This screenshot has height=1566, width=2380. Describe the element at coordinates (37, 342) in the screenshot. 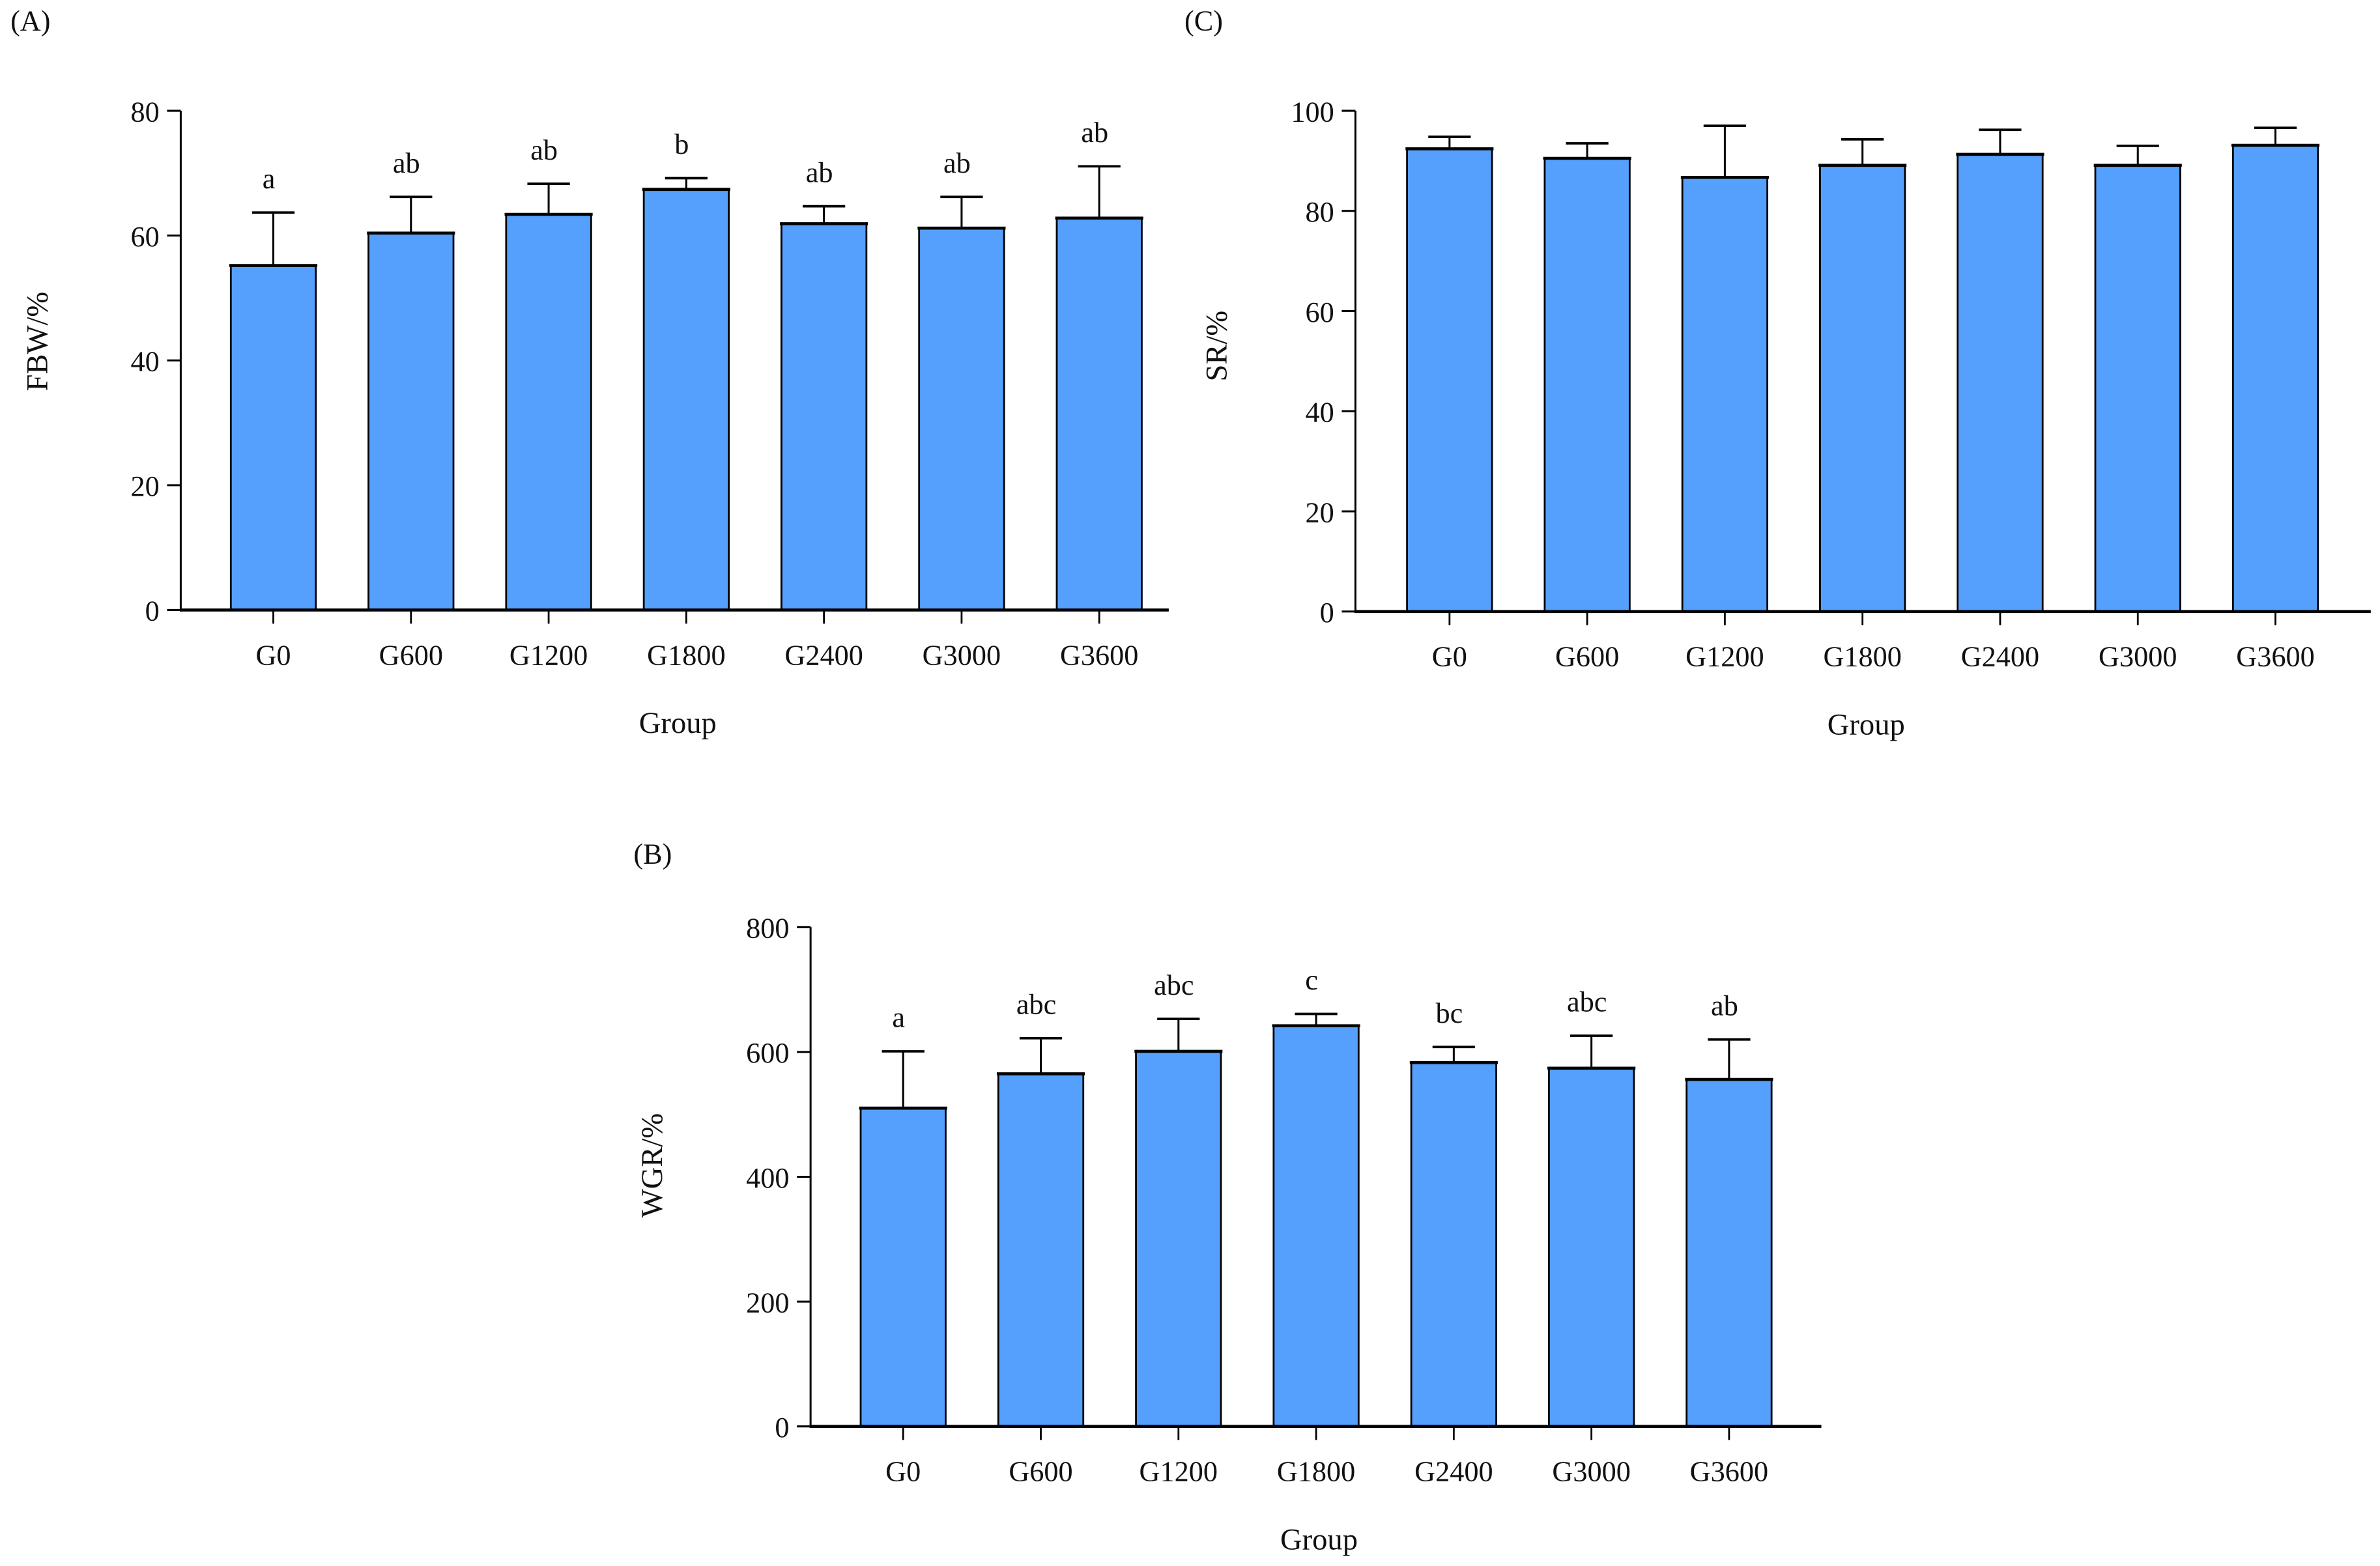

I see `y-axis-title: FBW/%` at that location.